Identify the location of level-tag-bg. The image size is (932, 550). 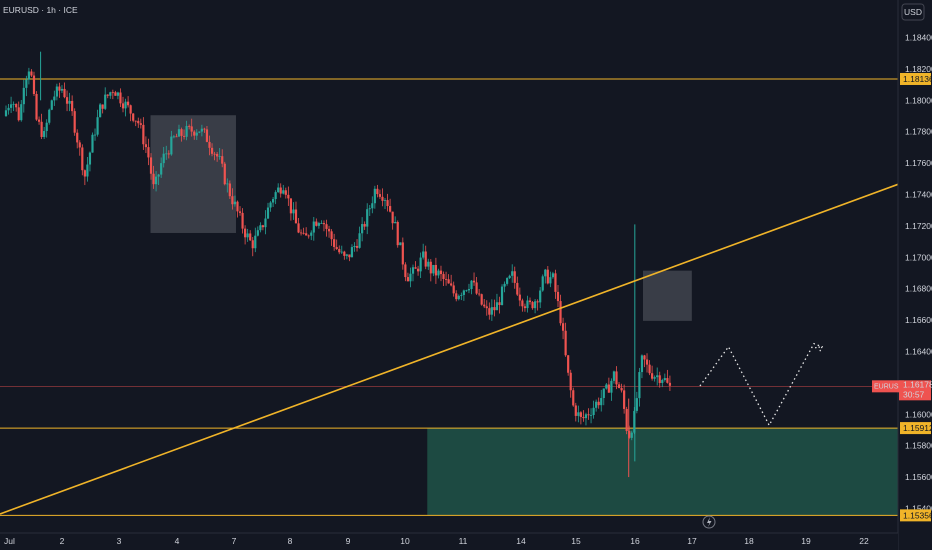
(915, 78).